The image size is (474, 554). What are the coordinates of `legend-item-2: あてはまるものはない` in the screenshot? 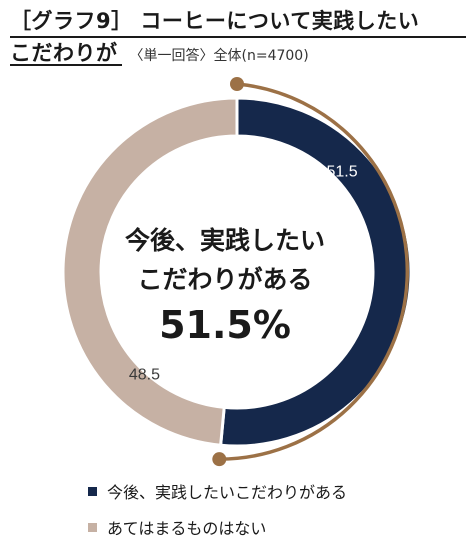 It's located at (217, 527).